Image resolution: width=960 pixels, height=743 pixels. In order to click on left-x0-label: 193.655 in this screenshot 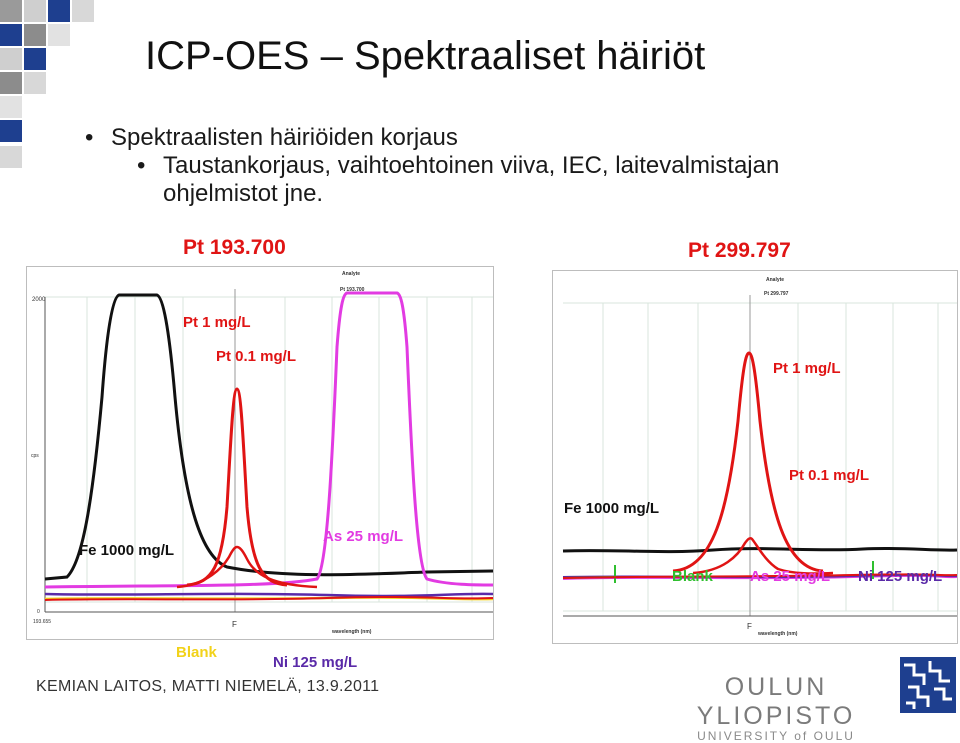, I will do `click(42, 622)`.